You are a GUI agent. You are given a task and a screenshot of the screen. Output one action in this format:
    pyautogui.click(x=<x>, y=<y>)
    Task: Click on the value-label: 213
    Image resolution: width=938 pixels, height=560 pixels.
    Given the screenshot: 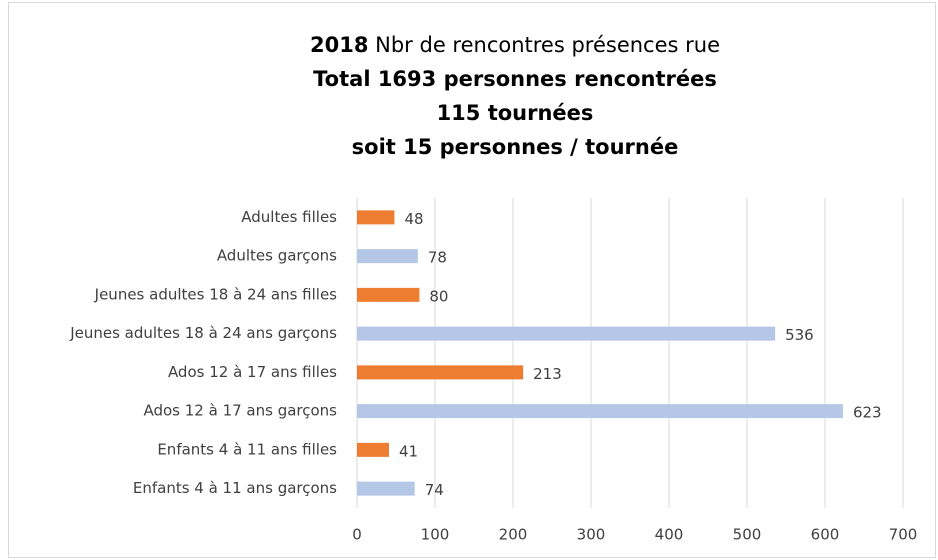 What is the action you would take?
    pyautogui.click(x=547, y=374)
    